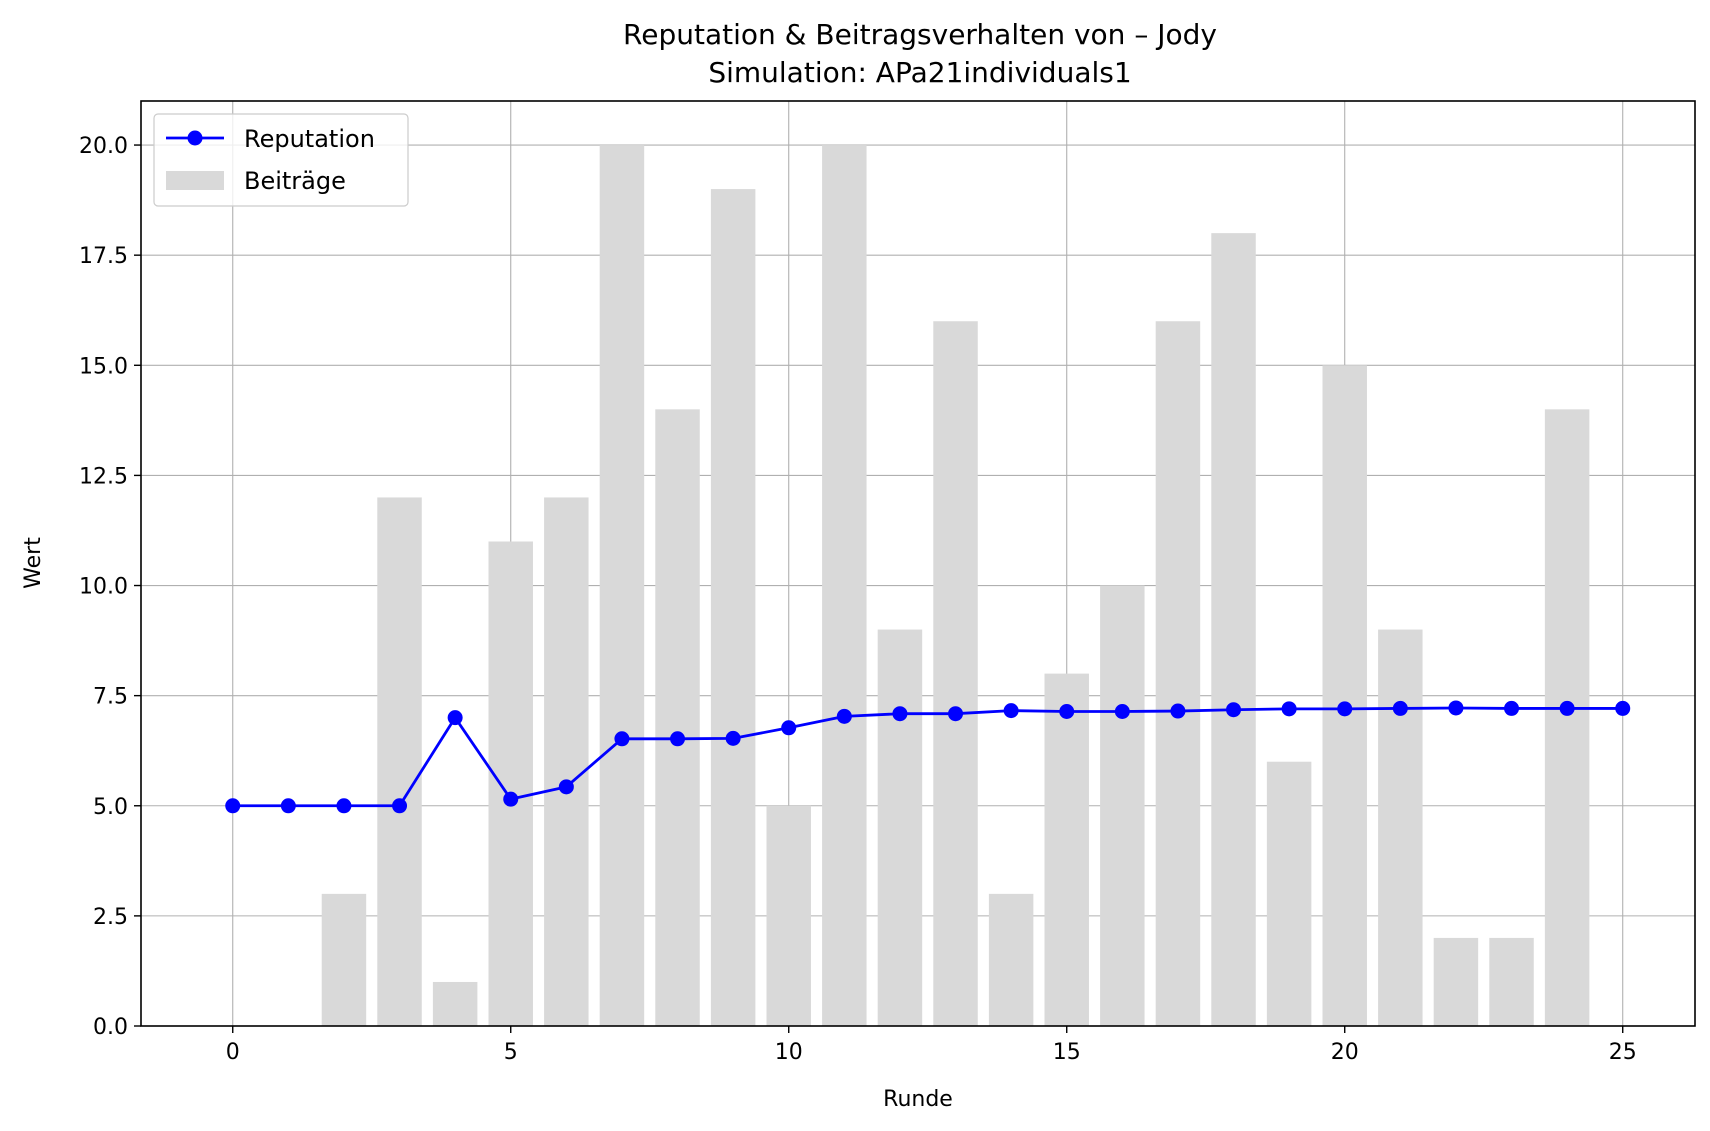 The image size is (1710, 1131). I want to click on y-tick-label: 5.0, so click(110, 807).